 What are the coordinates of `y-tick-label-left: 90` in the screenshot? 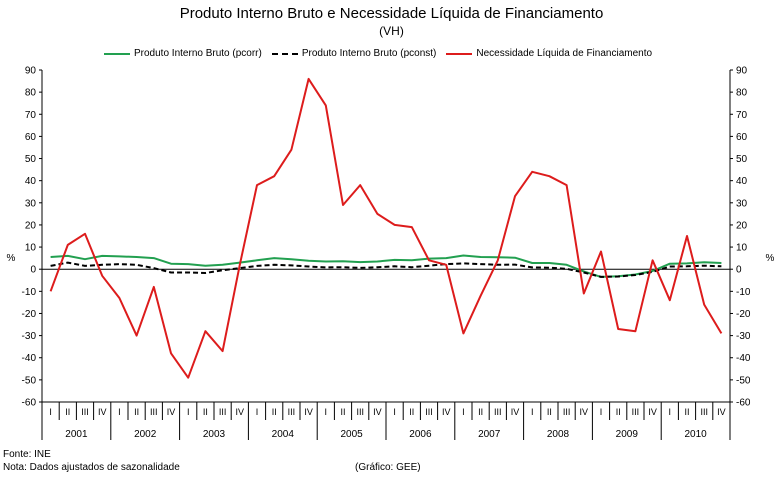 It's located at (31, 71).